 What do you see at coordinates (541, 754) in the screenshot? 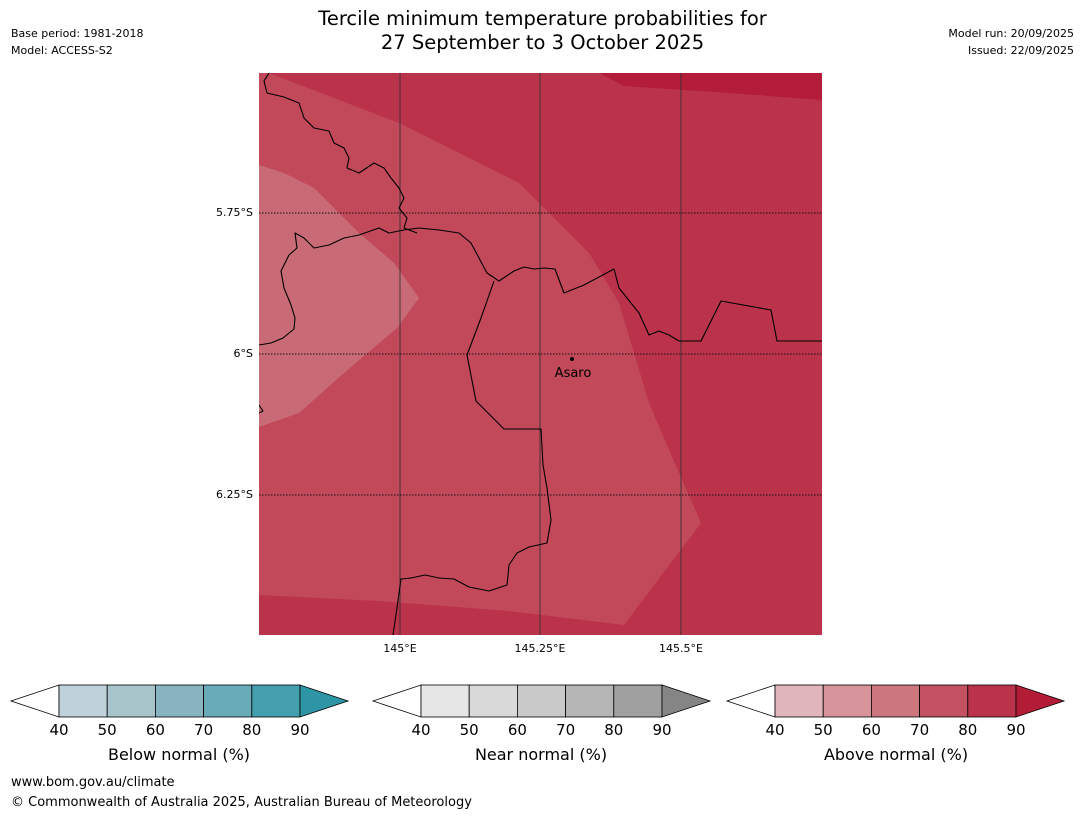
I see `near-normal-title: Near normal (%)` at bounding box center [541, 754].